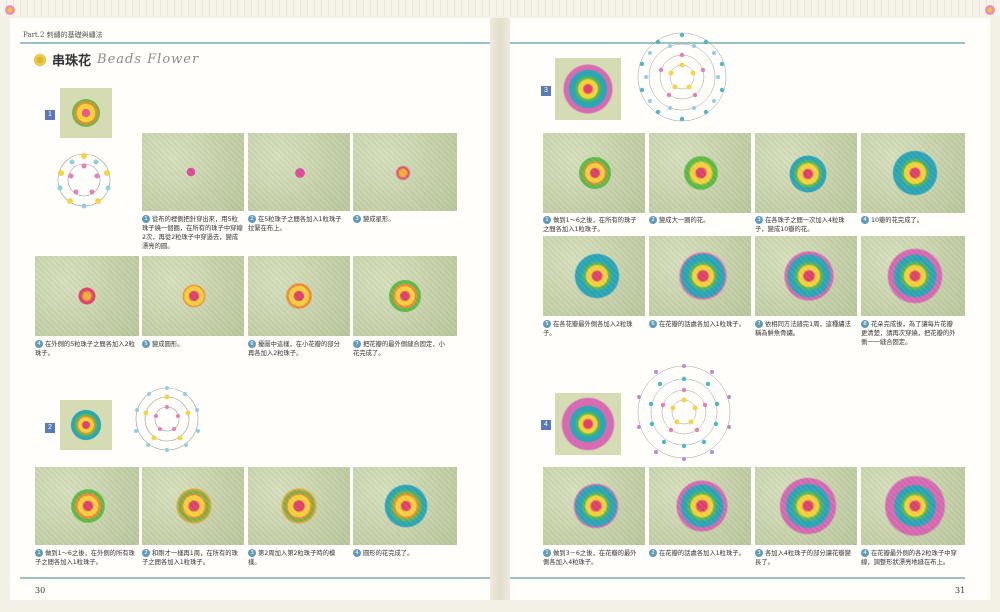 The height and width of the screenshot is (612, 1000). What do you see at coordinates (684, 412) in the screenshot?
I see `long-petal-bead-diagram` at bounding box center [684, 412].